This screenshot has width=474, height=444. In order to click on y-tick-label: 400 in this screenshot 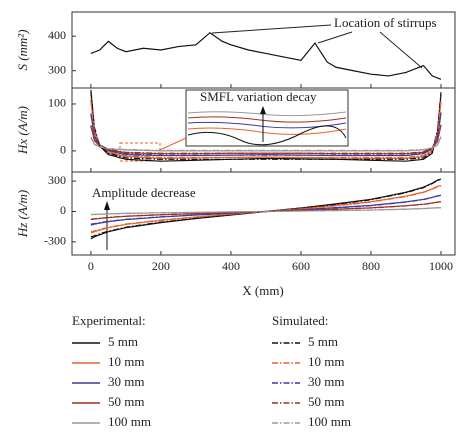, I will do `click(57, 35)`.